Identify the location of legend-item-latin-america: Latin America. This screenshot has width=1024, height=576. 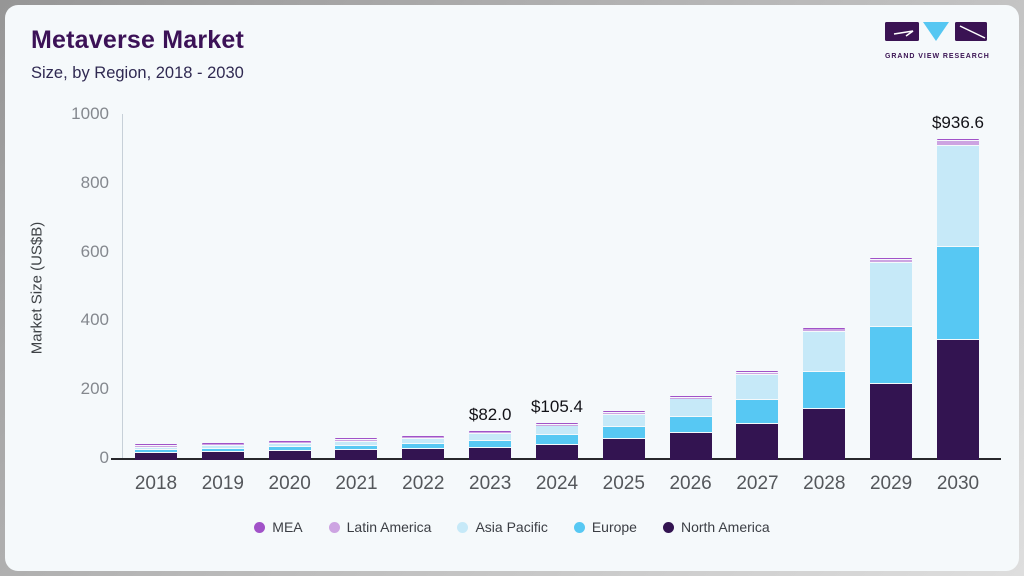
(379, 527).